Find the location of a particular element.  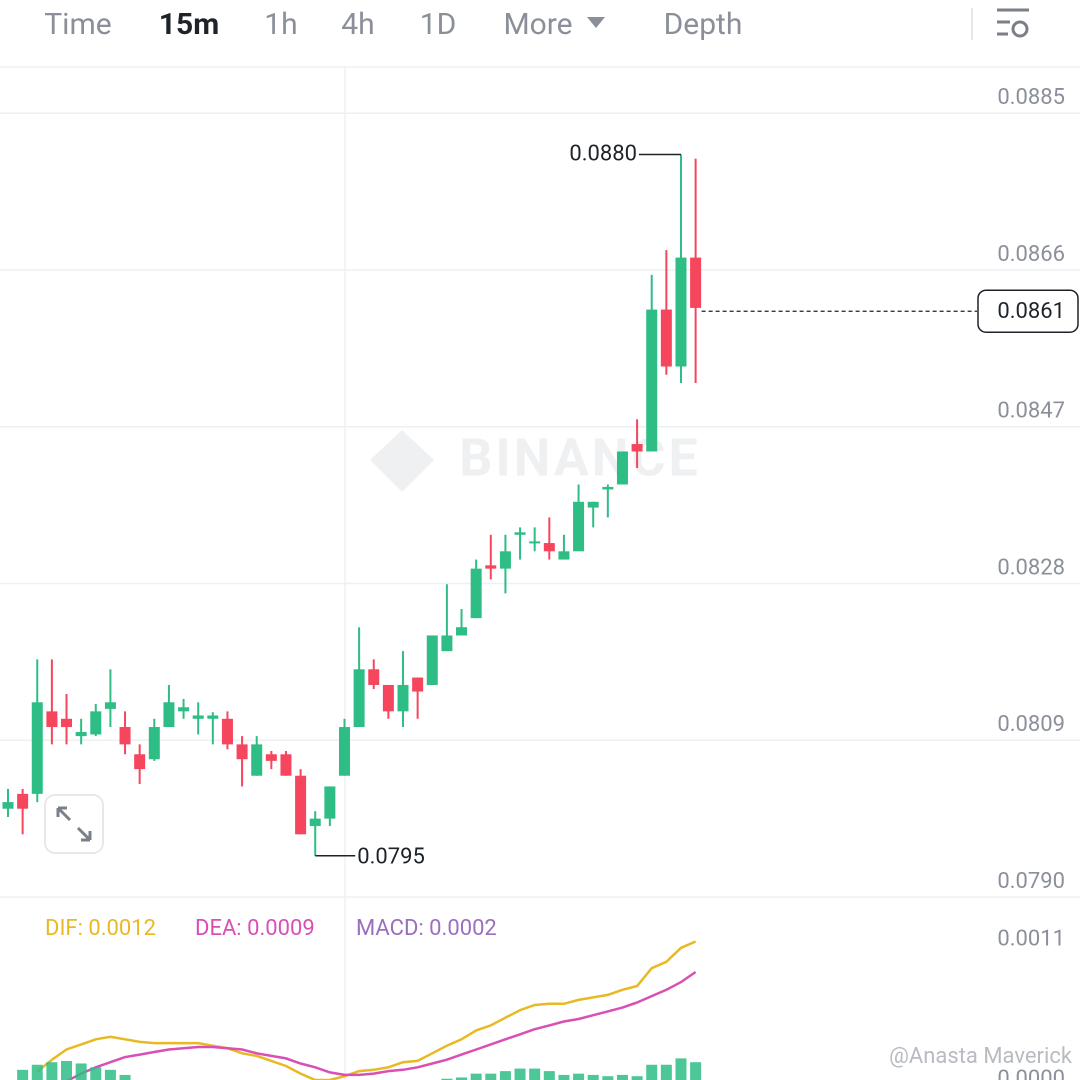

watermark: BINANCE is located at coordinates (579, 458).